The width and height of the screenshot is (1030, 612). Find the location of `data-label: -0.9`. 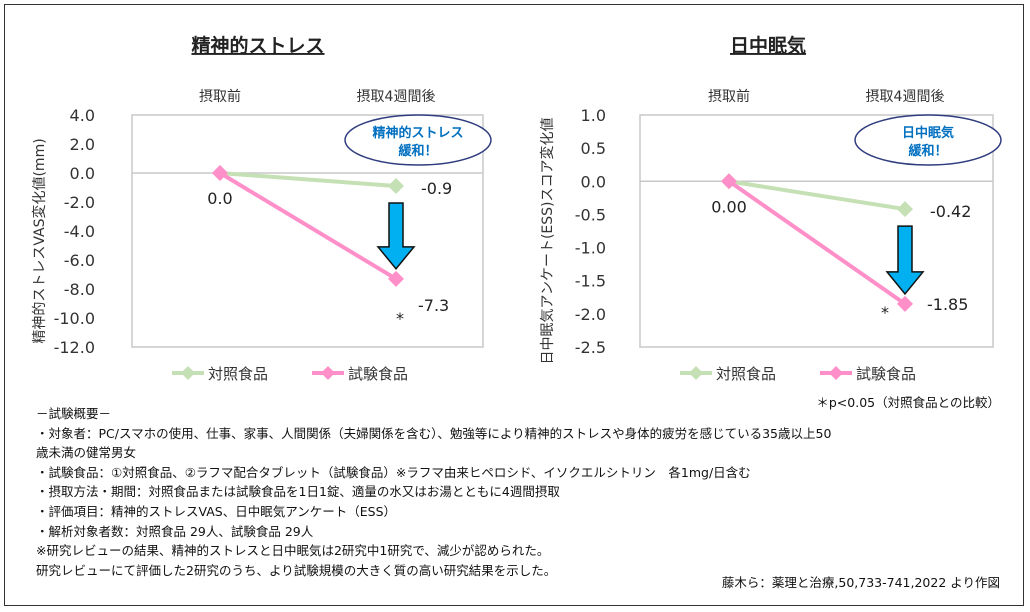

data-label: -0.9 is located at coordinates (436, 188).